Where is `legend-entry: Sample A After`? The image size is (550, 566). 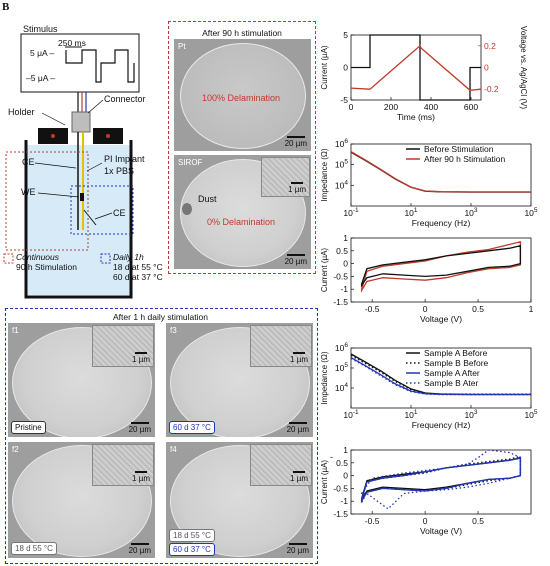
legend-entry: Sample A After is located at coordinates (452, 373).